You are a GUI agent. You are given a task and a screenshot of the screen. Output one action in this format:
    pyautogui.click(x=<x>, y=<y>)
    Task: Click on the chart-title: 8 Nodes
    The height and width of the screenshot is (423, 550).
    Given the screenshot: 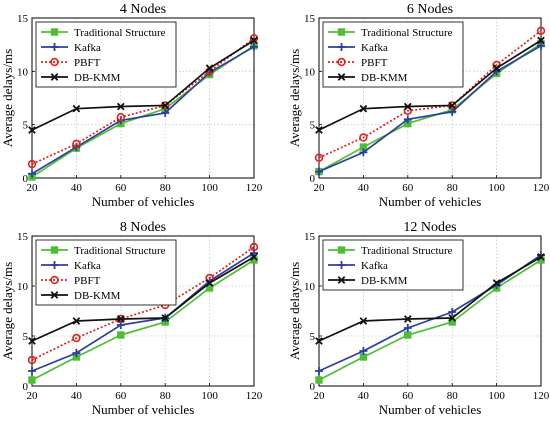 What is the action you would take?
    pyautogui.click(x=143, y=227)
    